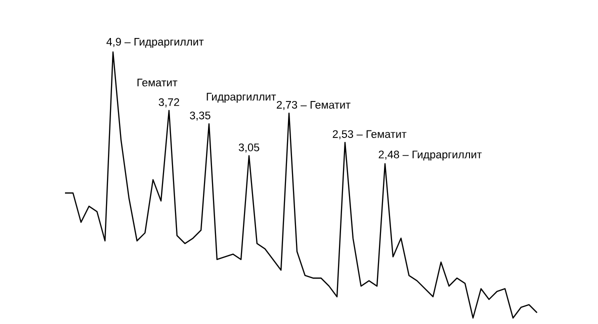 The width and height of the screenshot is (598, 324). What do you see at coordinates (169, 103) in the screenshot?
I see `annotation: 3,72` at bounding box center [169, 103].